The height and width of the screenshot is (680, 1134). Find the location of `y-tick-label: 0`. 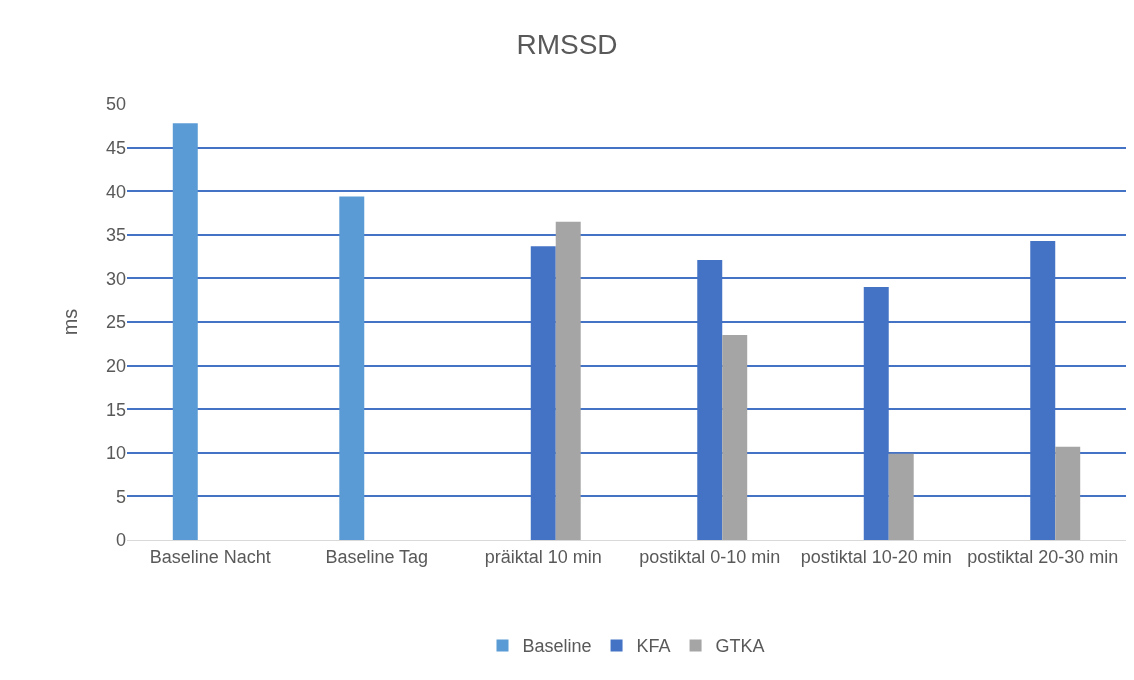

y-tick-label: 0 is located at coordinates (120, 540).